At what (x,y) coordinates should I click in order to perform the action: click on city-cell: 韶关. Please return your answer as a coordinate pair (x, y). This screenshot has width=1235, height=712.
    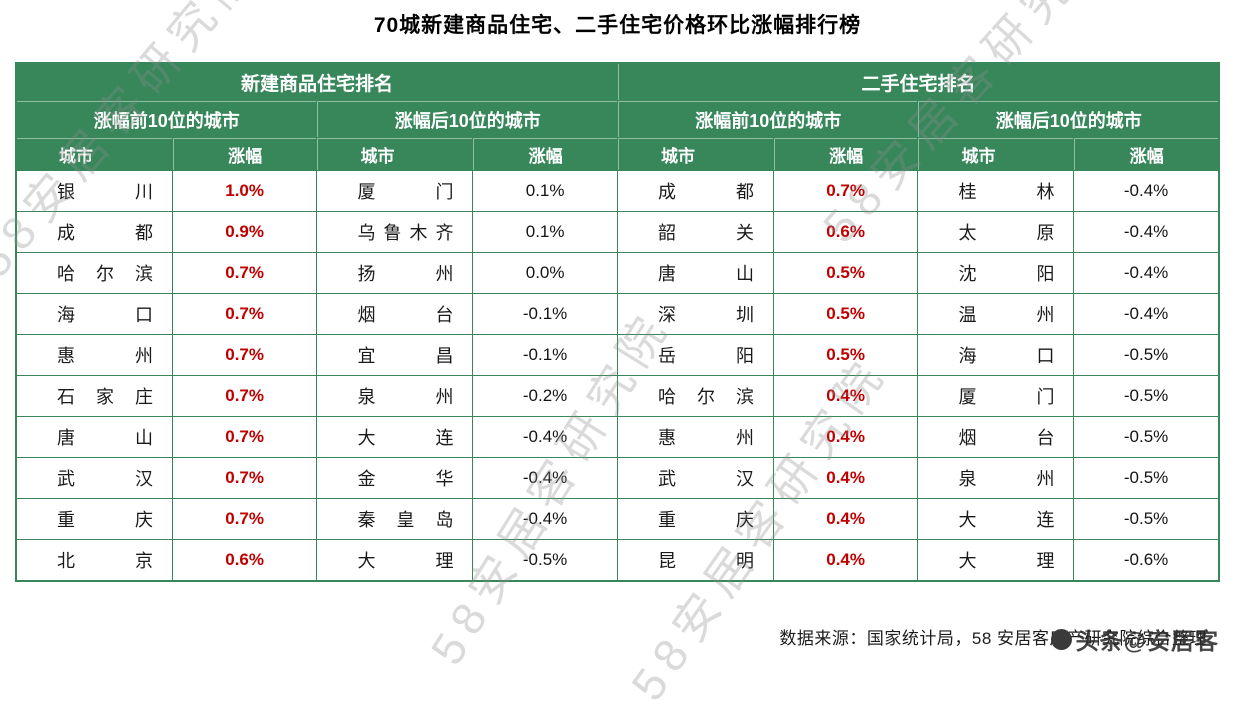
    Looking at the image, I should click on (695, 232).